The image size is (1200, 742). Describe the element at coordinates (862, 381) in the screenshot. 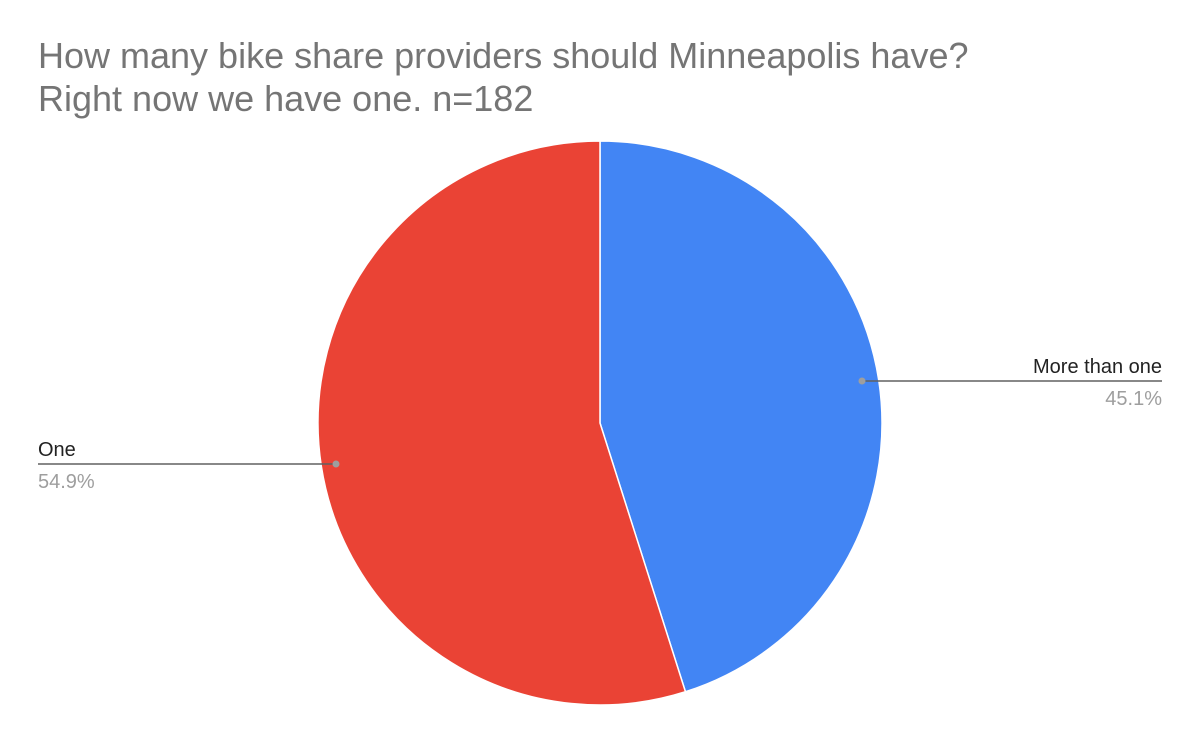

I see `leader-dot-more-than-one` at that location.